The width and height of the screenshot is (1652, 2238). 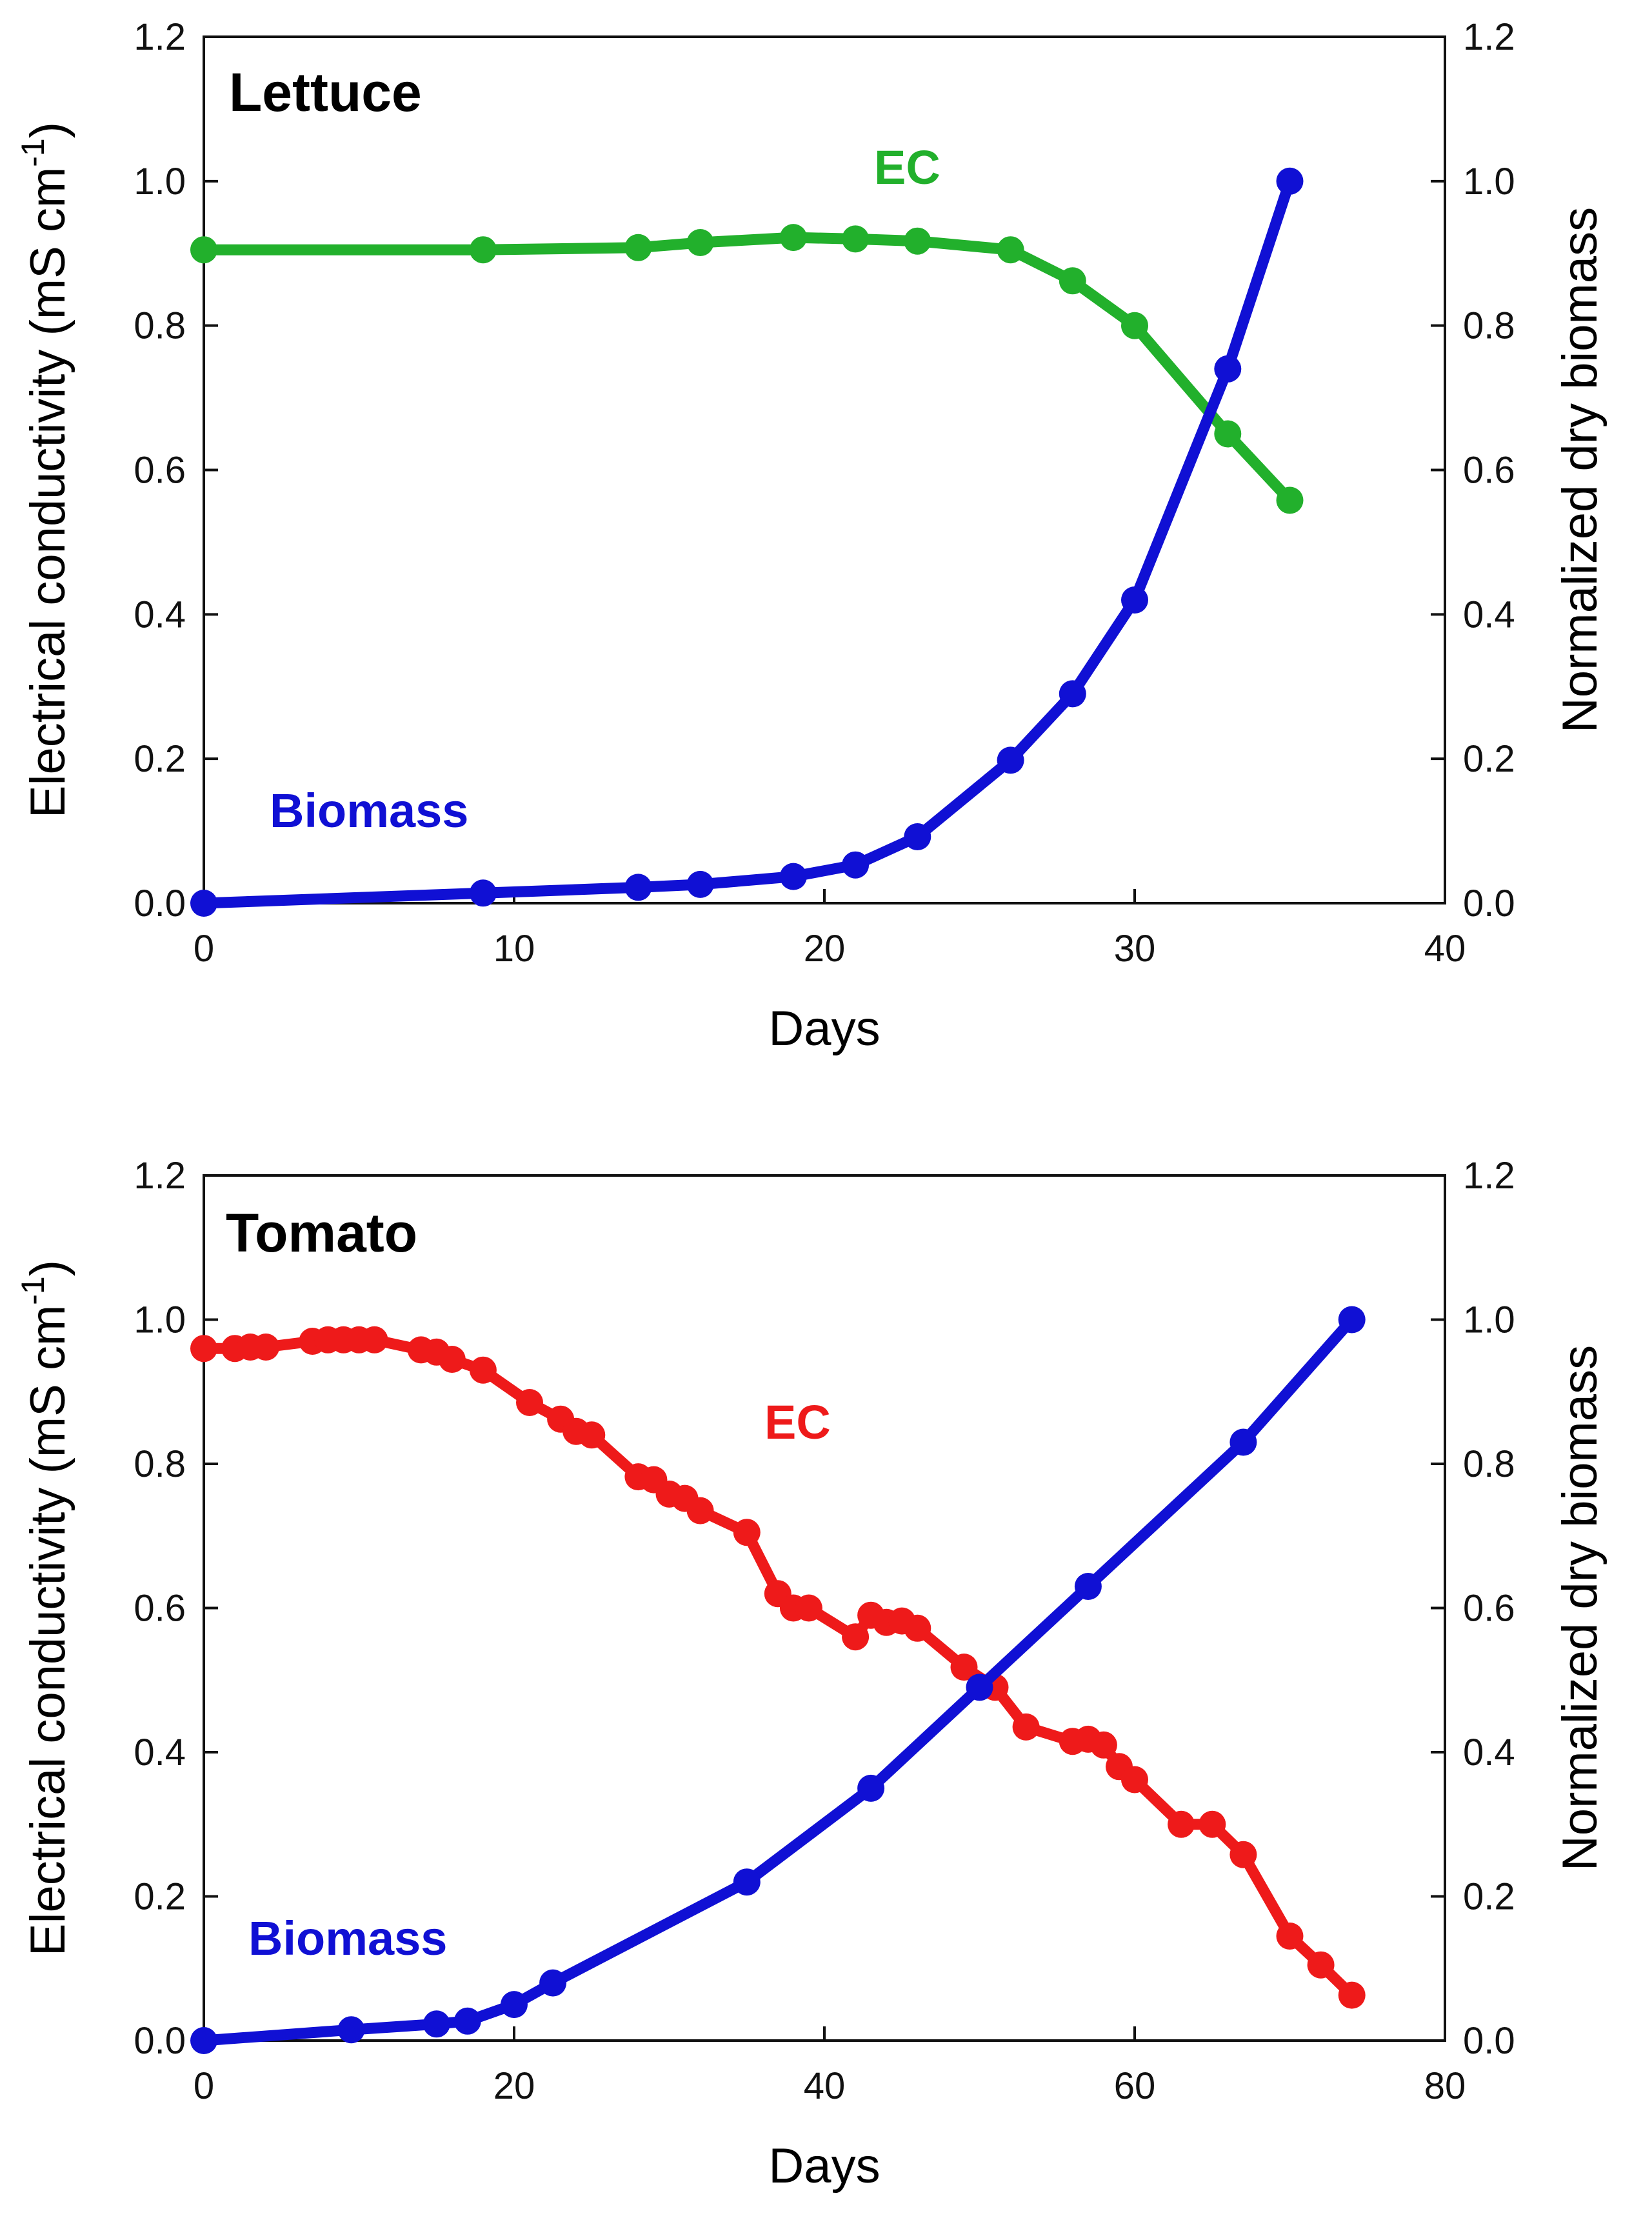 I want to click on y-left-tick-label: 0.6, so click(x=160, y=1609).